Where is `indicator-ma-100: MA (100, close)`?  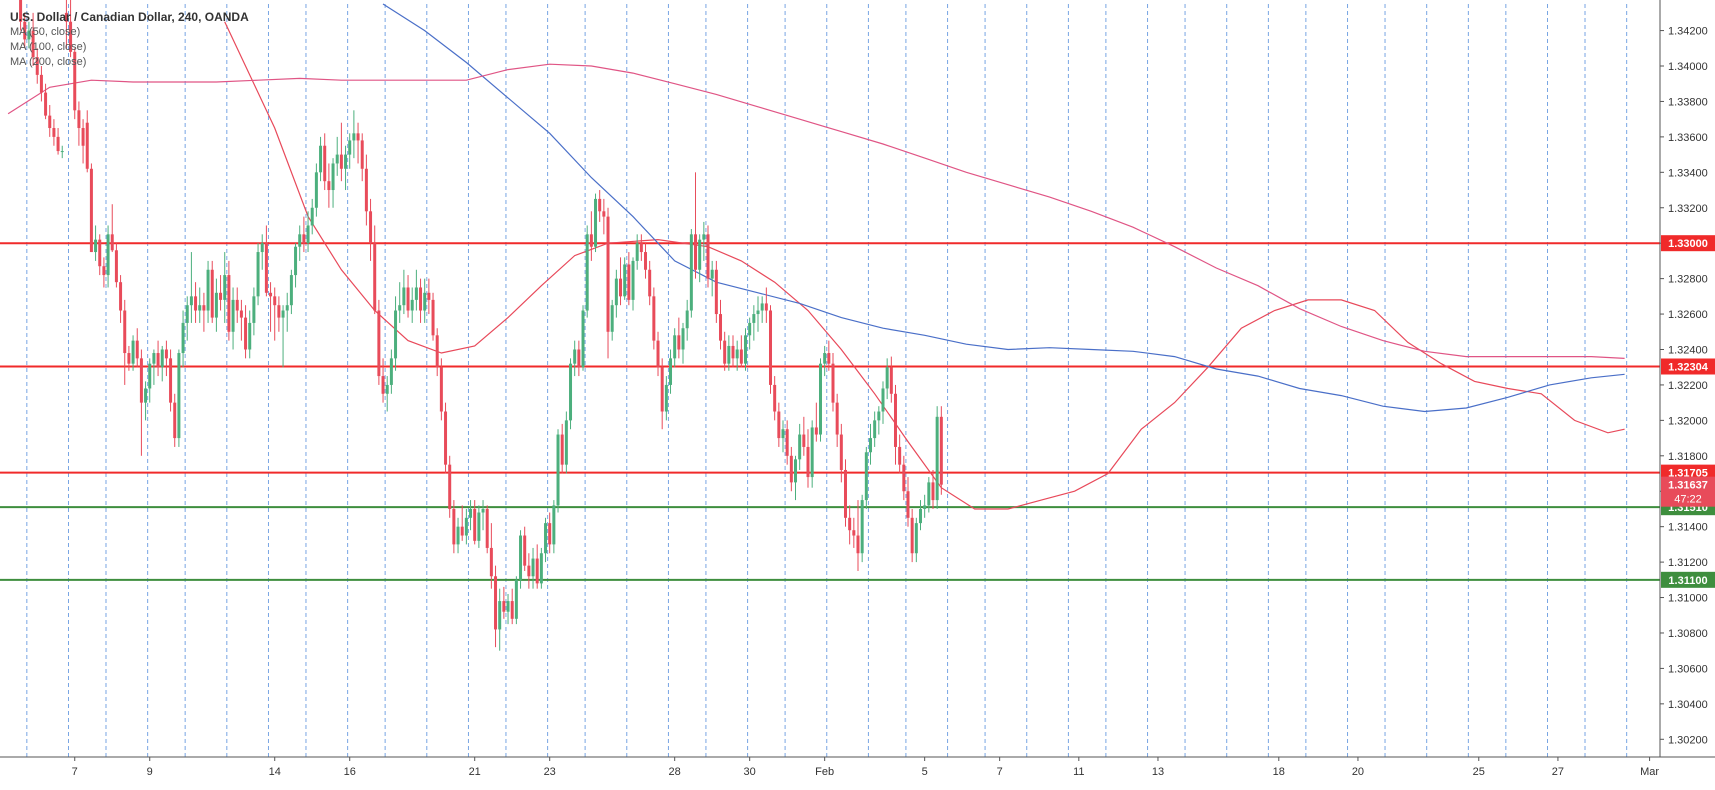 indicator-ma-100: MA (100, close) is located at coordinates (48, 47).